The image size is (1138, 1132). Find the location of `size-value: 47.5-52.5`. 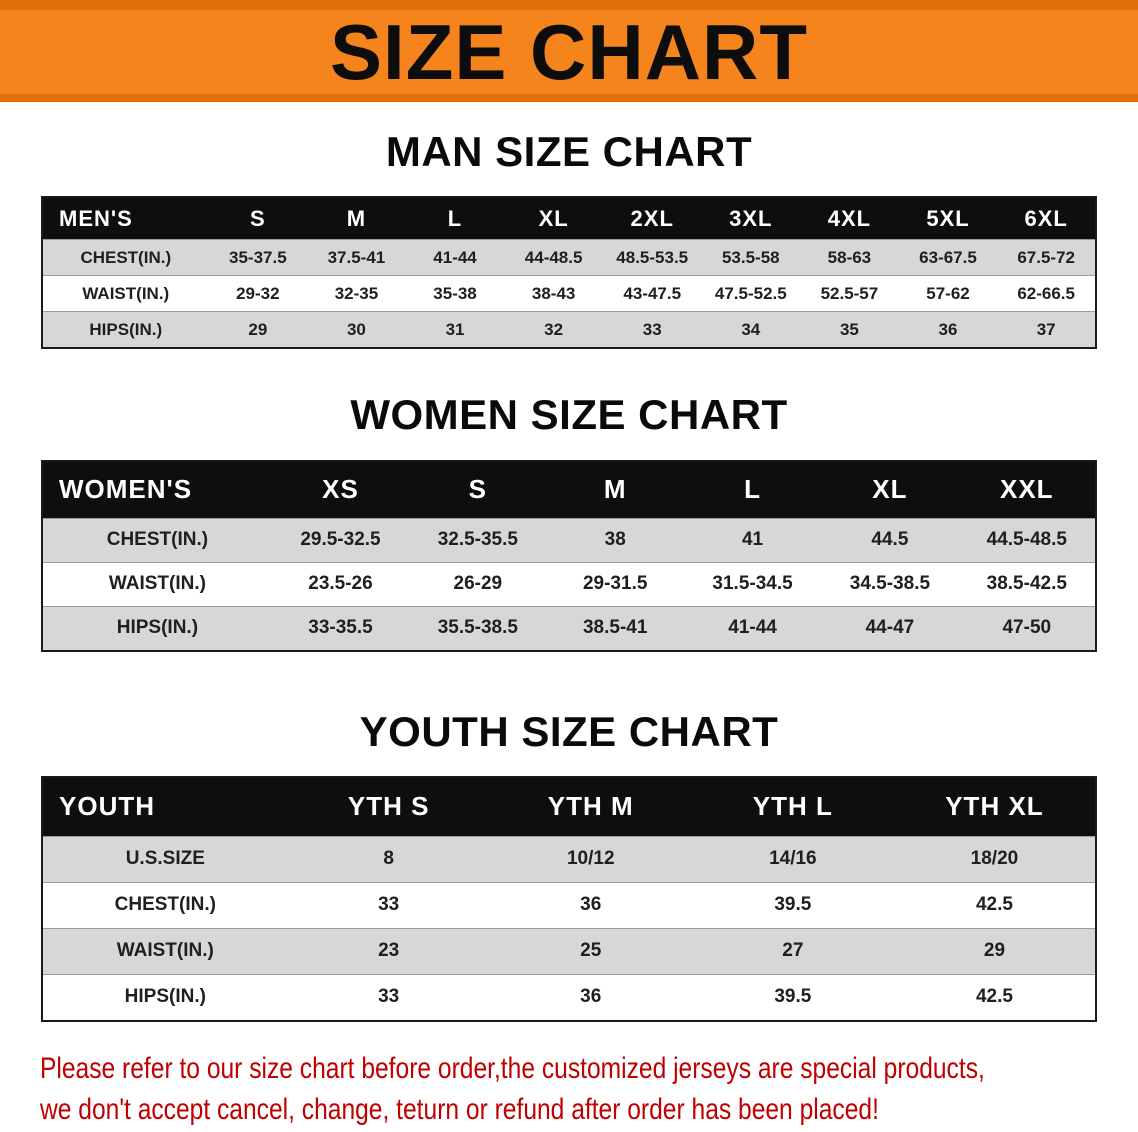

size-value: 47.5-52.5 is located at coordinates (751, 293).